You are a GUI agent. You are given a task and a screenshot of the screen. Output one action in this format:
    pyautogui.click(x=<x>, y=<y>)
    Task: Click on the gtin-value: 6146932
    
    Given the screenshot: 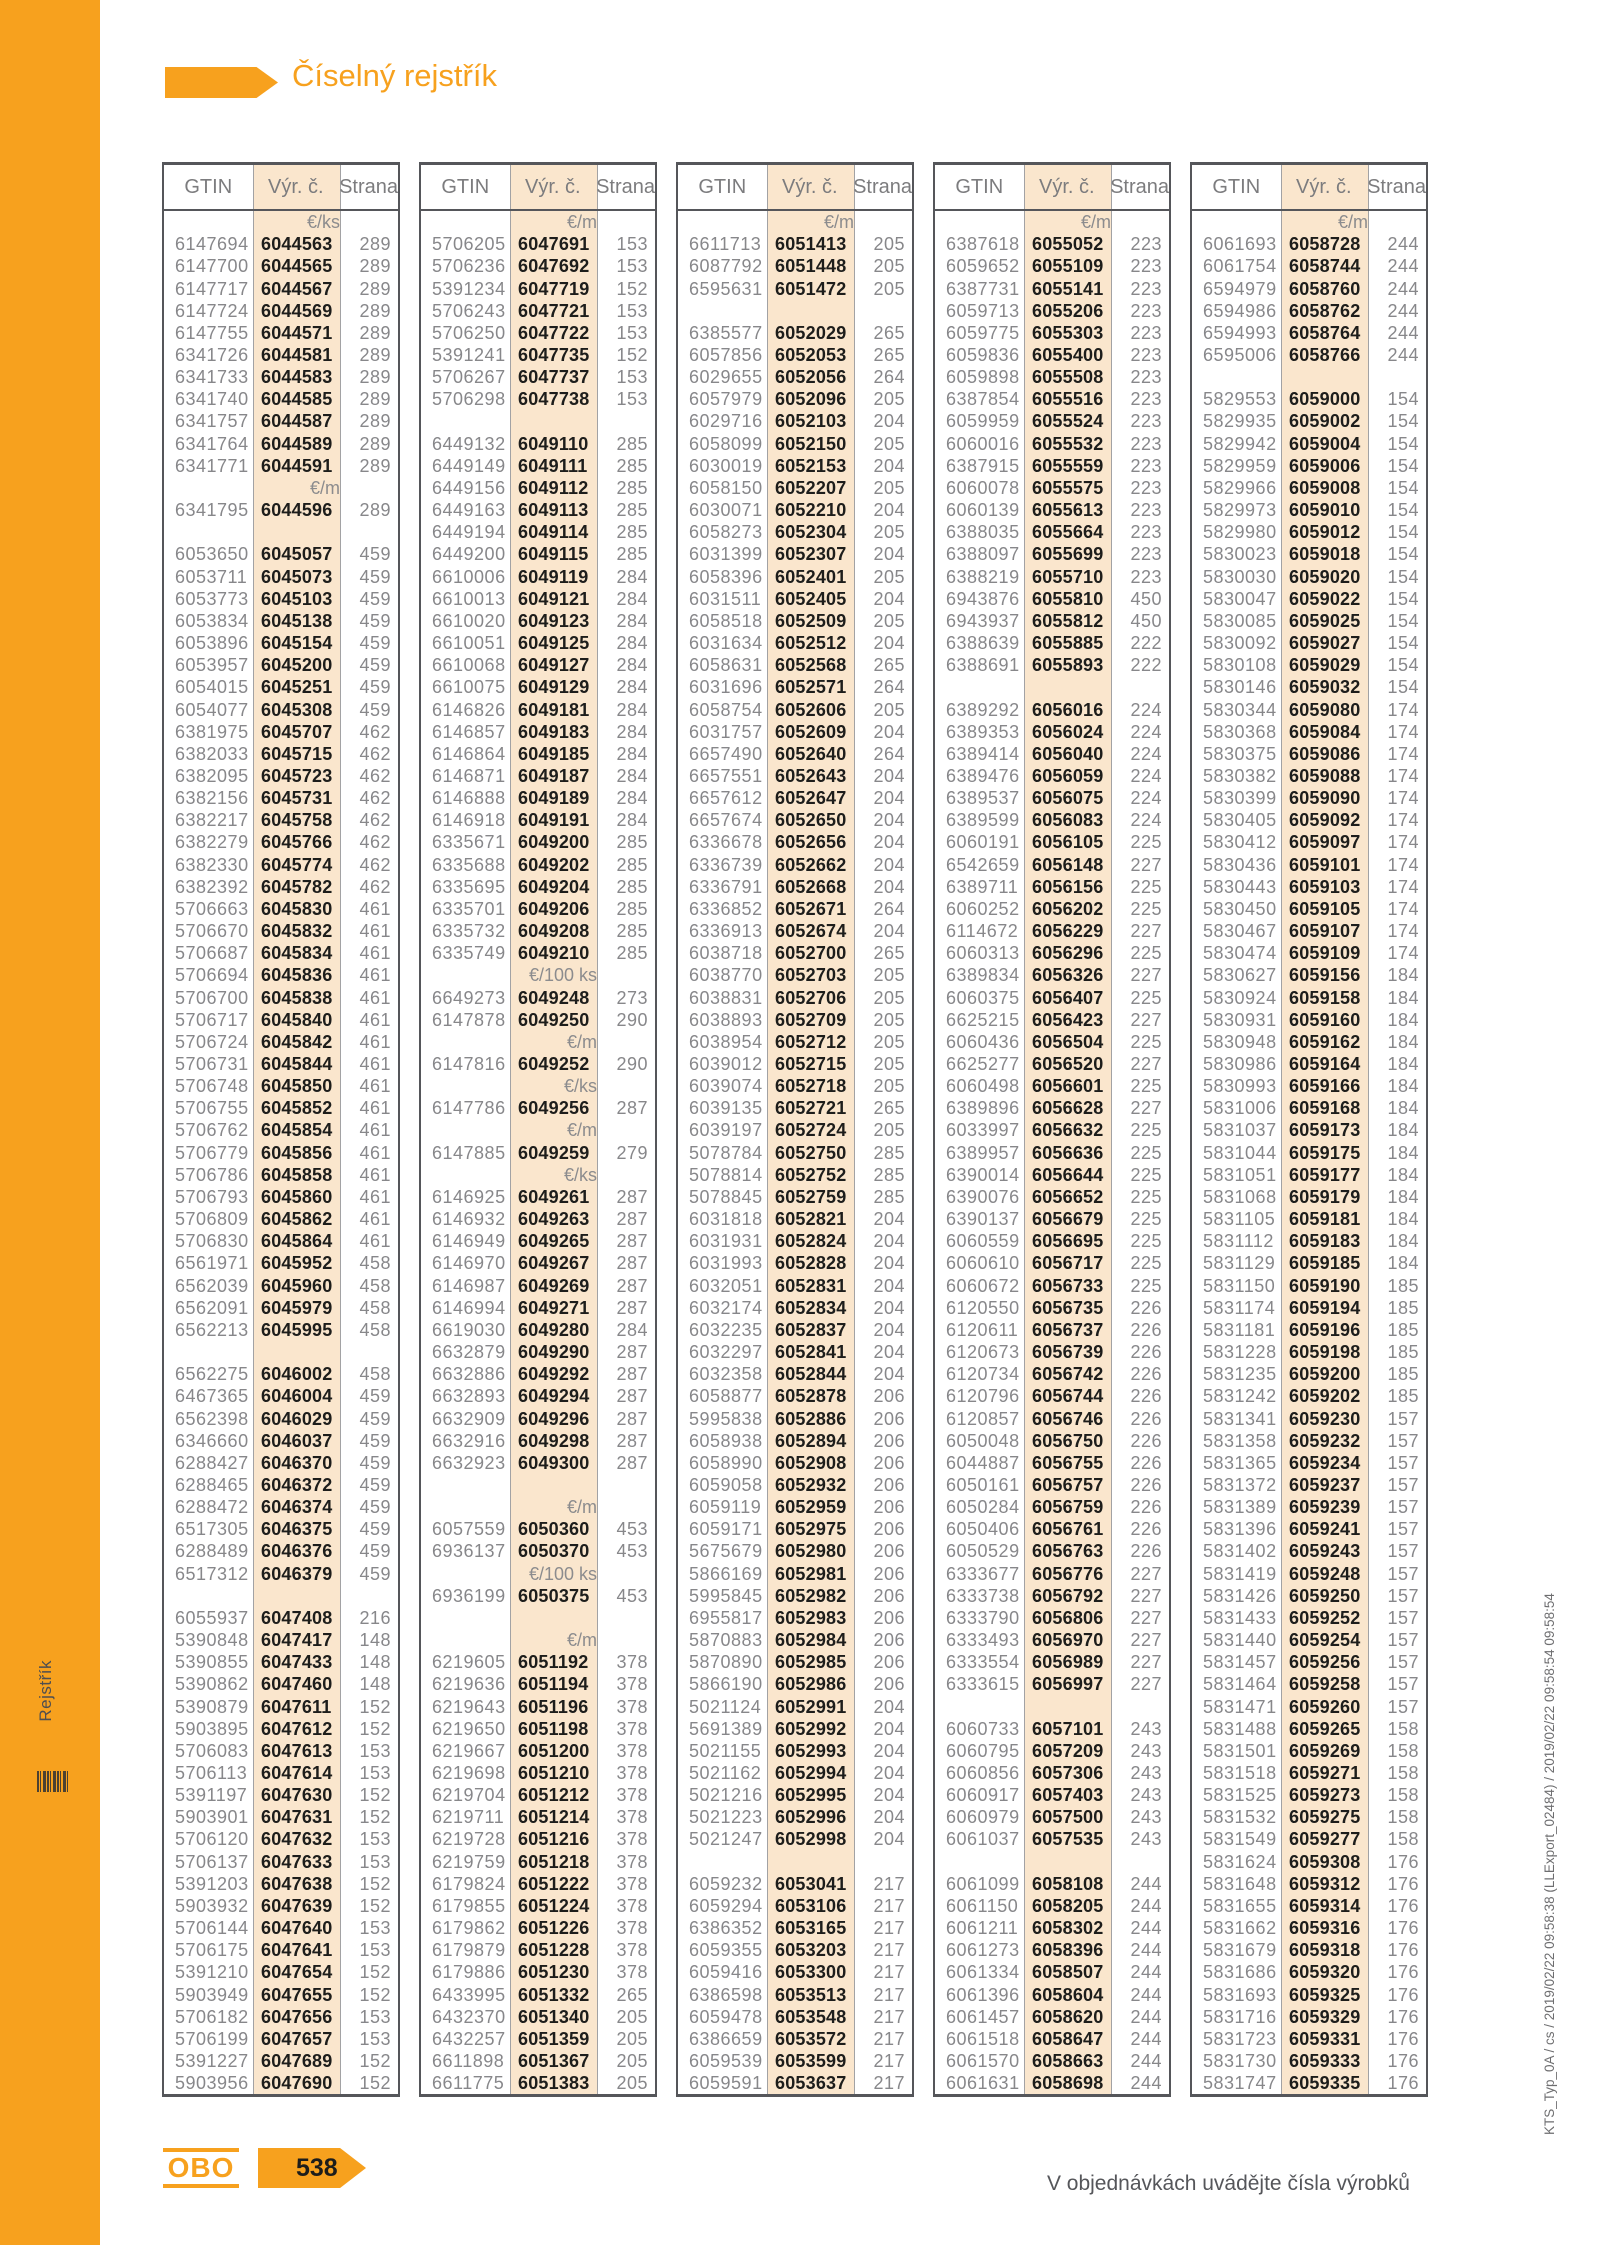 What is the action you would take?
    pyautogui.click(x=469, y=1219)
    